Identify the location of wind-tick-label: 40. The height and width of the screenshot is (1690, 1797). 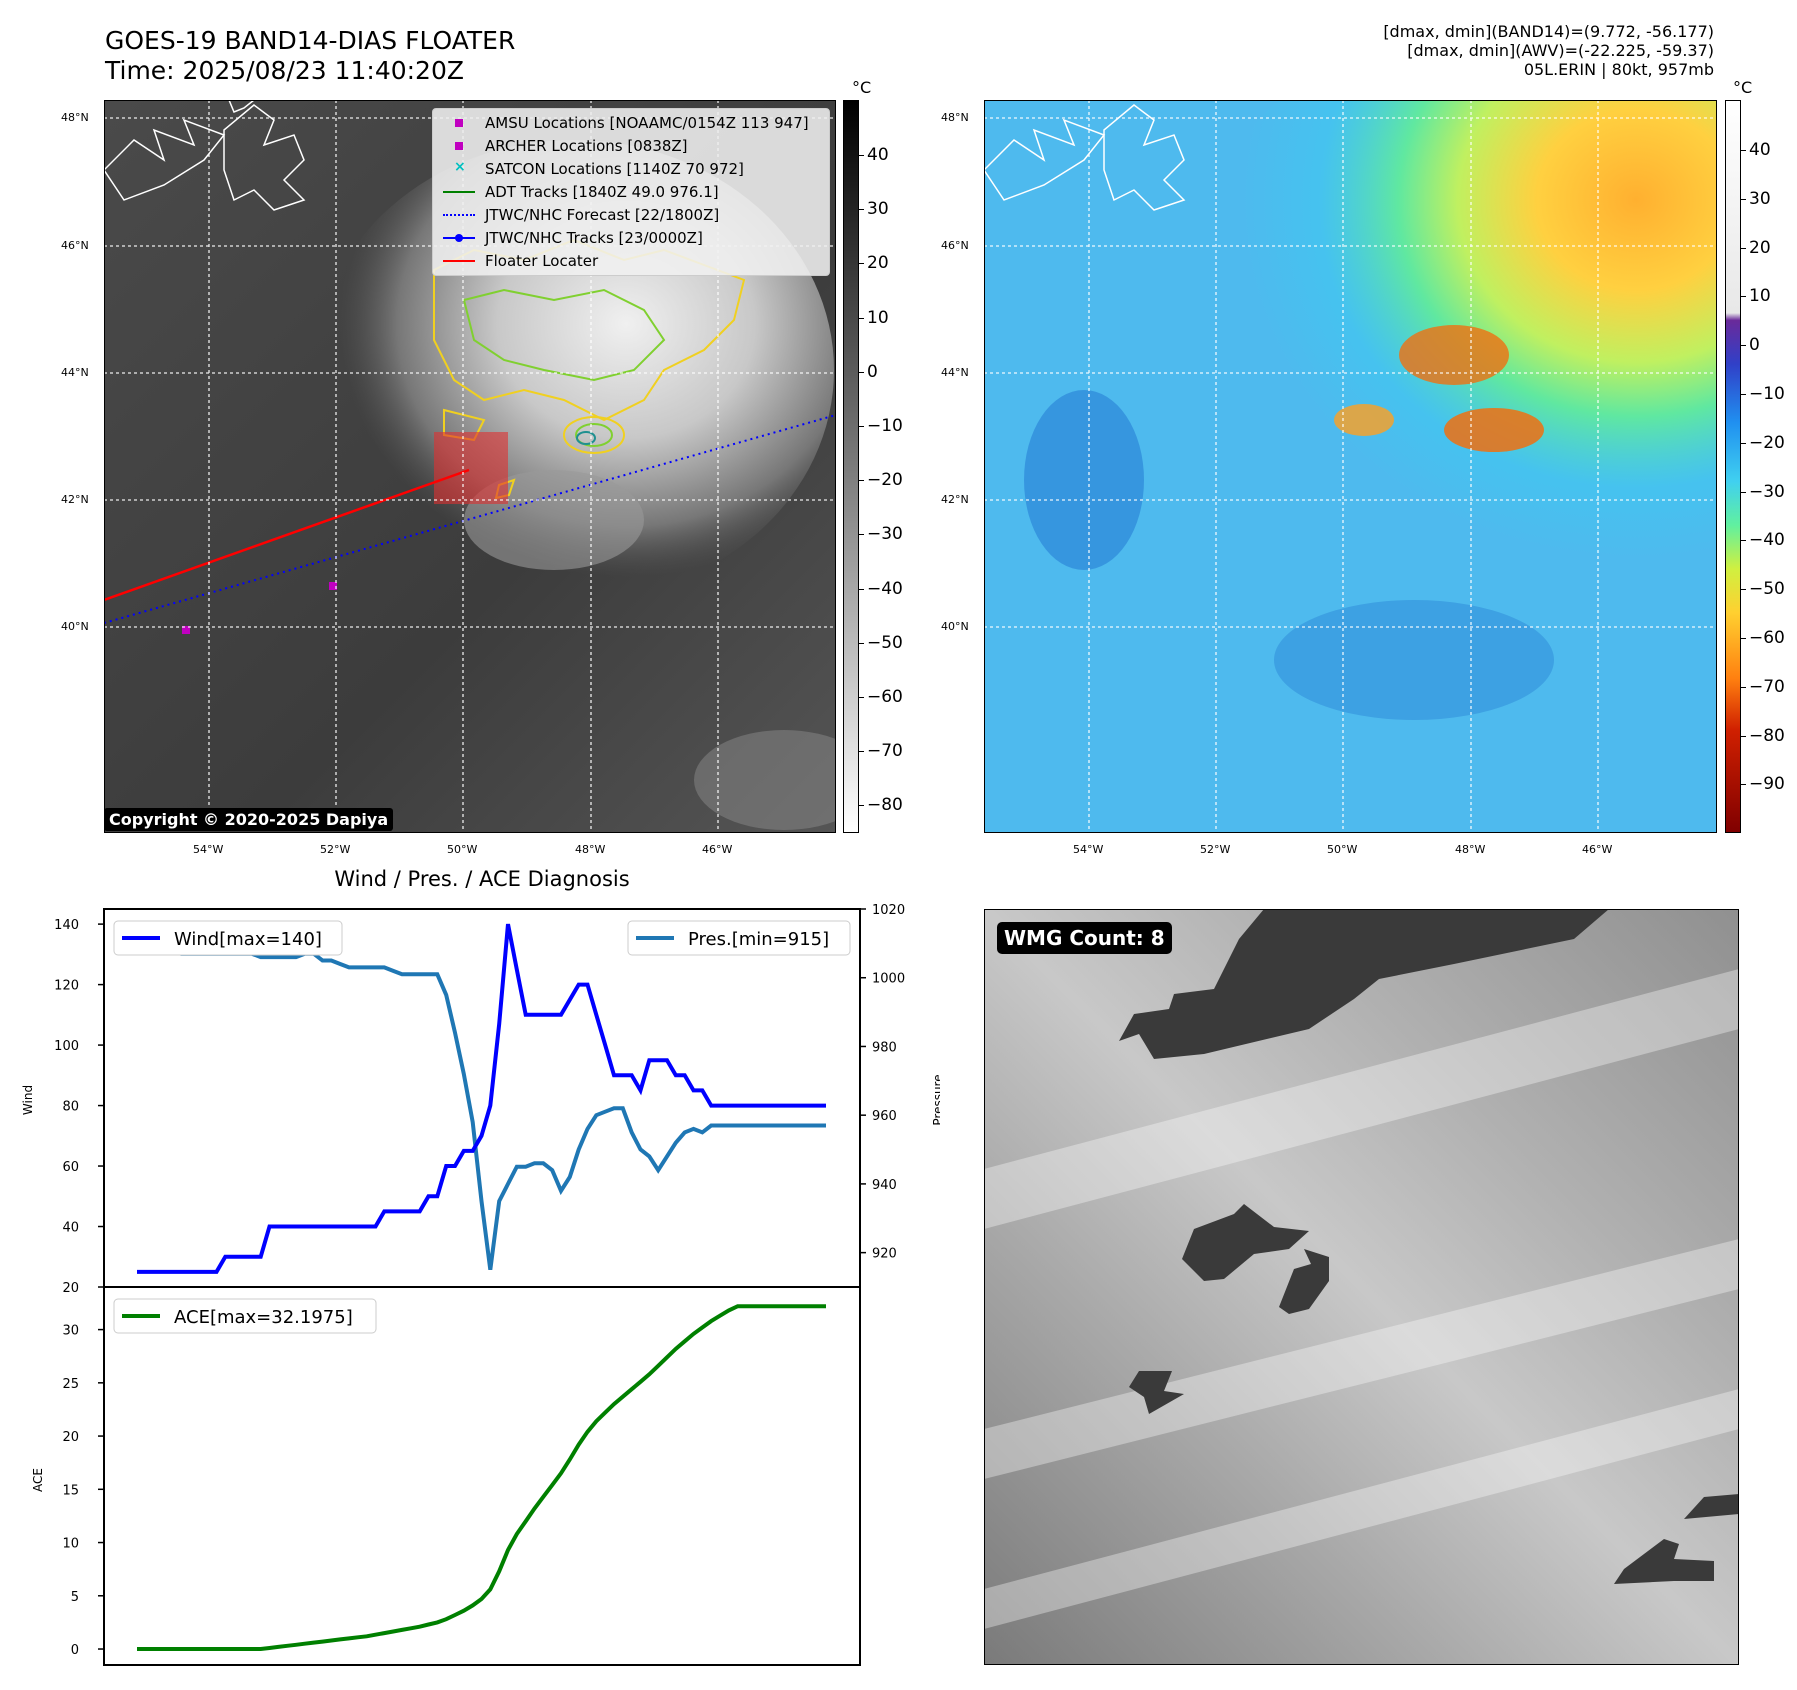
(70, 1228).